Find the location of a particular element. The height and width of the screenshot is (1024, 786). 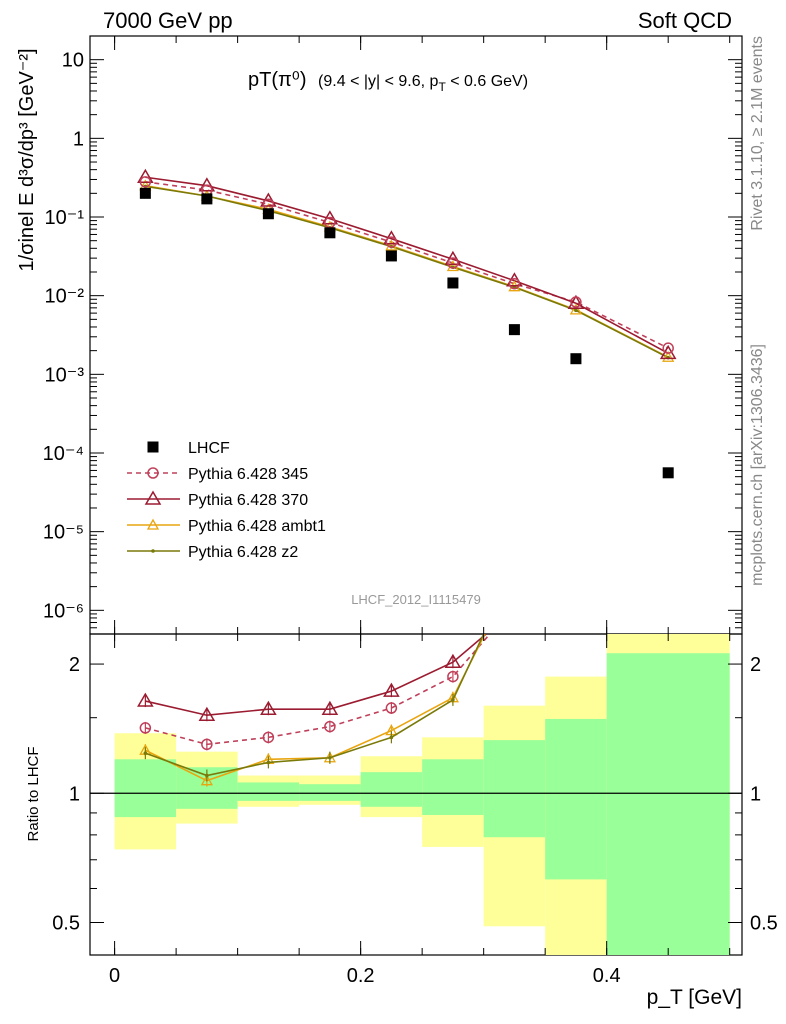

legend-label: Pythia 6.428 z2 is located at coordinates (243, 552).